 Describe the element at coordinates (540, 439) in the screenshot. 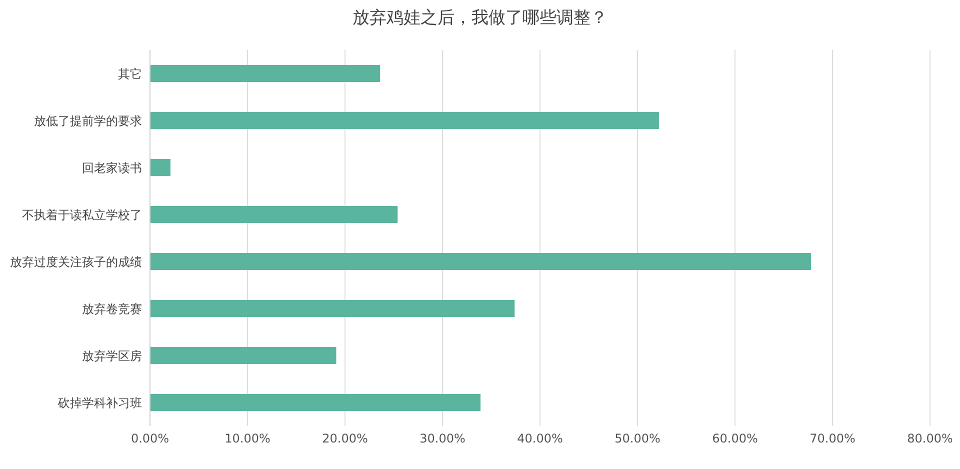

I see `x-tick-label: 40.00%` at that location.